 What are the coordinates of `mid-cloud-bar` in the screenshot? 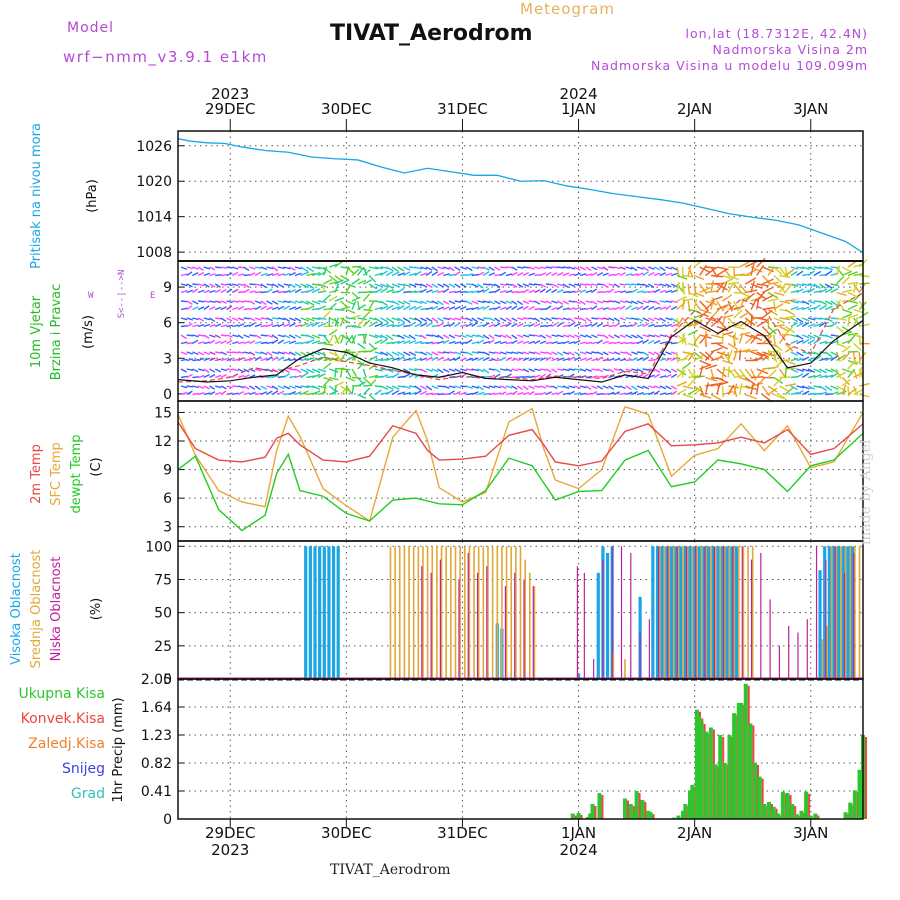 It's located at (418, 612).